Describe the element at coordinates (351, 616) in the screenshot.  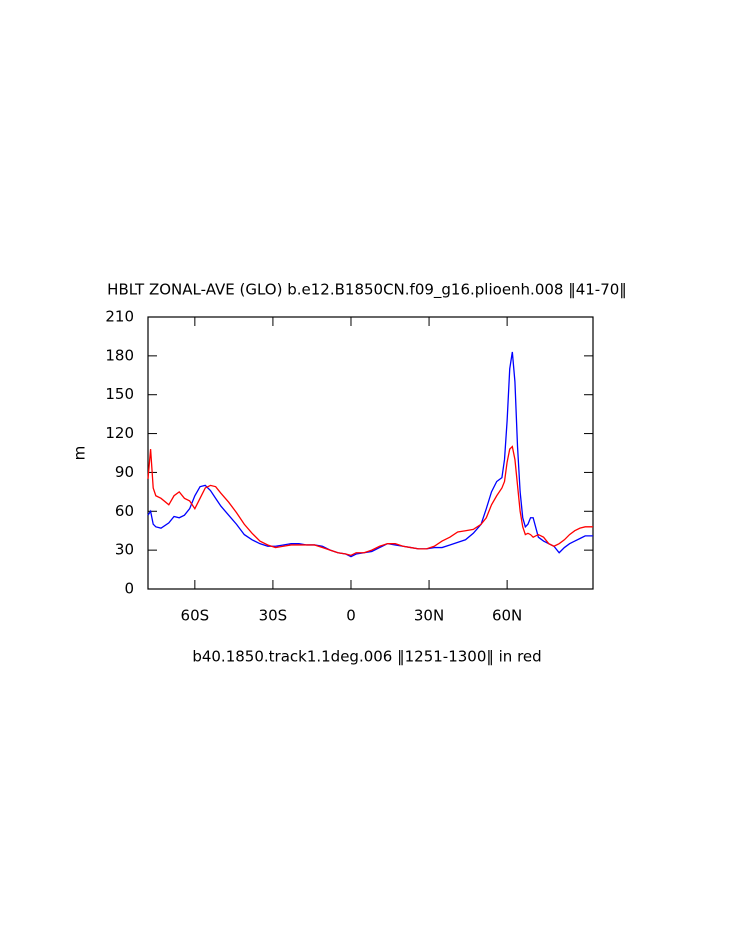
I see `x-tick-label: 0` at that location.